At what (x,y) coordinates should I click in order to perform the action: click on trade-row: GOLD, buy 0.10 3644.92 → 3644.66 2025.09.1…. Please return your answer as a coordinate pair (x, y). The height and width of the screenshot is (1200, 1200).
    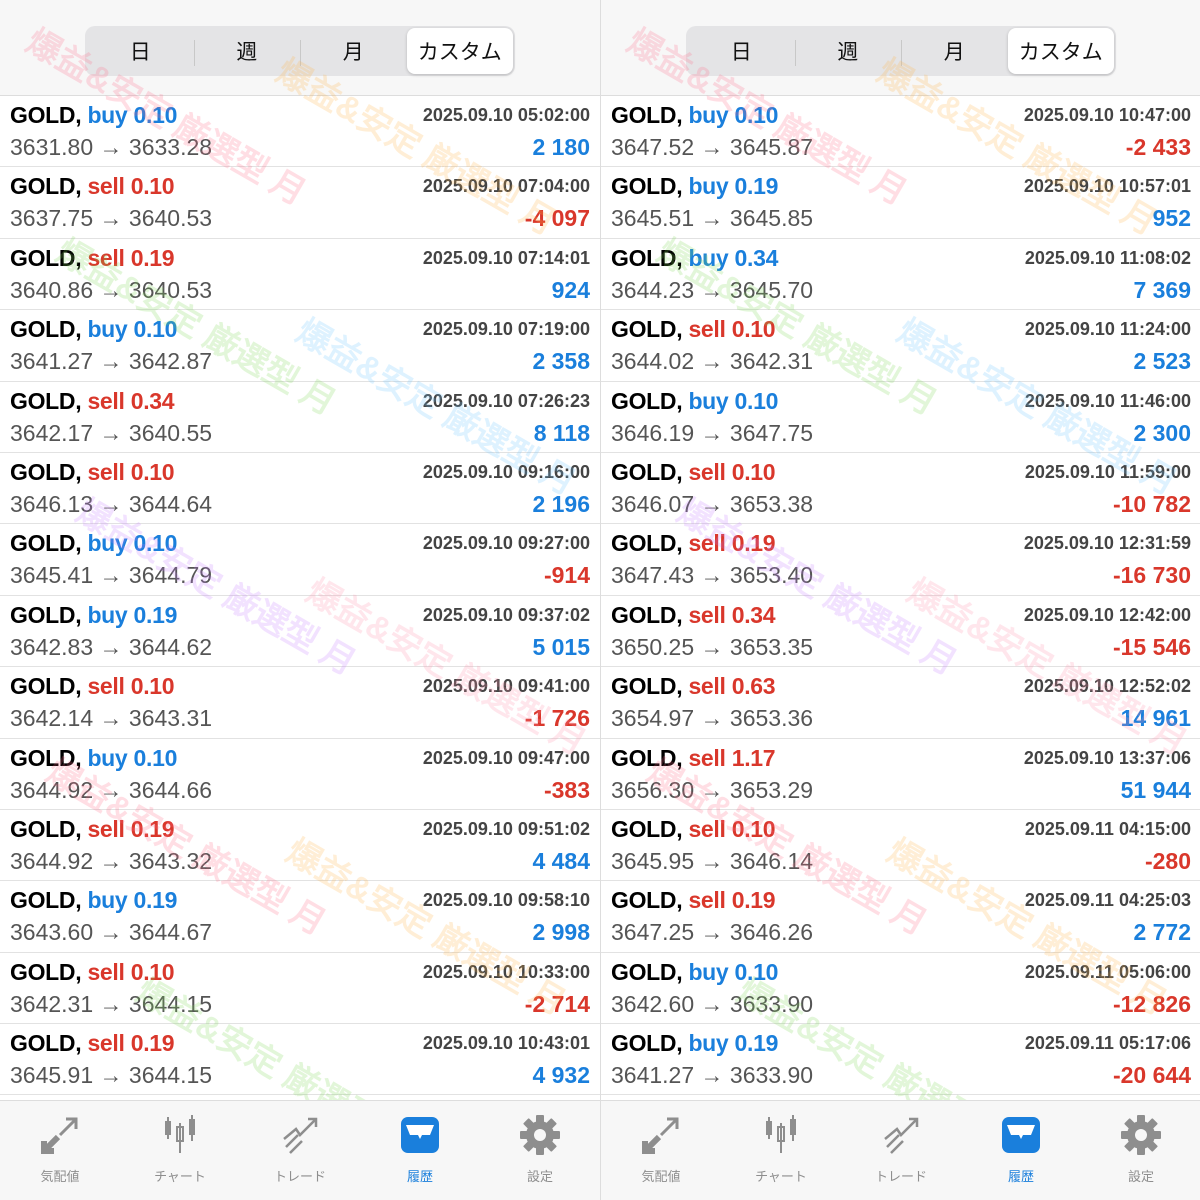
    Looking at the image, I should click on (300, 774).